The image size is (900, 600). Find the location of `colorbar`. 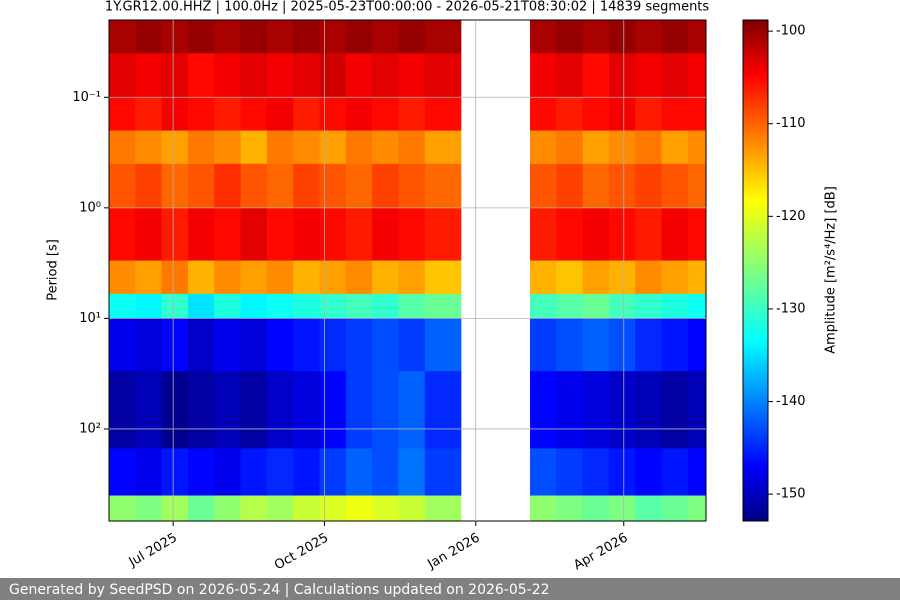

colorbar is located at coordinates (755, 270).